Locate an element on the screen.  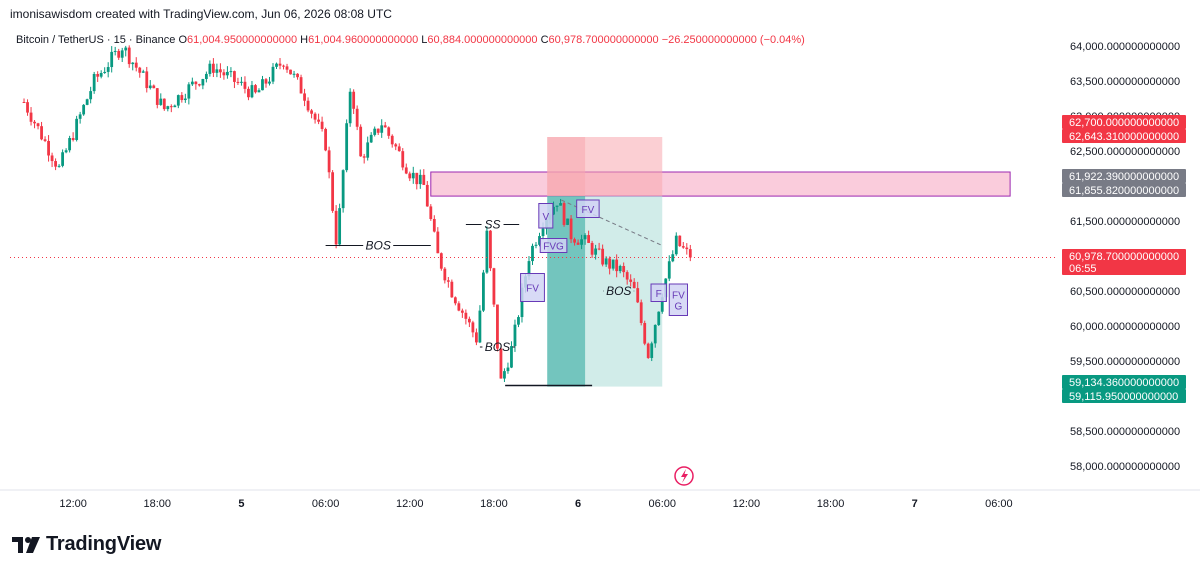
tradingview-brand: TradingView is located at coordinates (86, 544).